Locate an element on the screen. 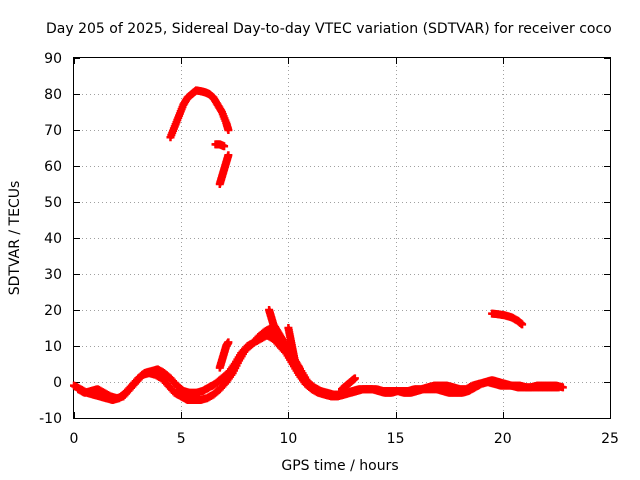 This screenshot has width=640, height=480. y-tick-label: 10 is located at coordinates (53, 347).